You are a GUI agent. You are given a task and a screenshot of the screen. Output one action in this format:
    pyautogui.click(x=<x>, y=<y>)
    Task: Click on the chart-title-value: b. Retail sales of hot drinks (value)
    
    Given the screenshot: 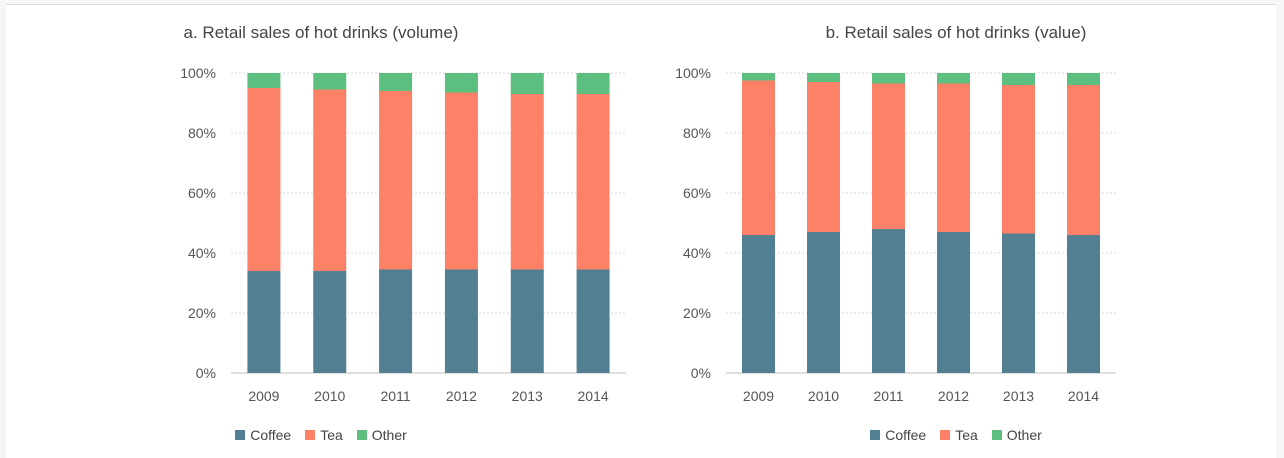 What is the action you would take?
    pyautogui.click(x=956, y=32)
    